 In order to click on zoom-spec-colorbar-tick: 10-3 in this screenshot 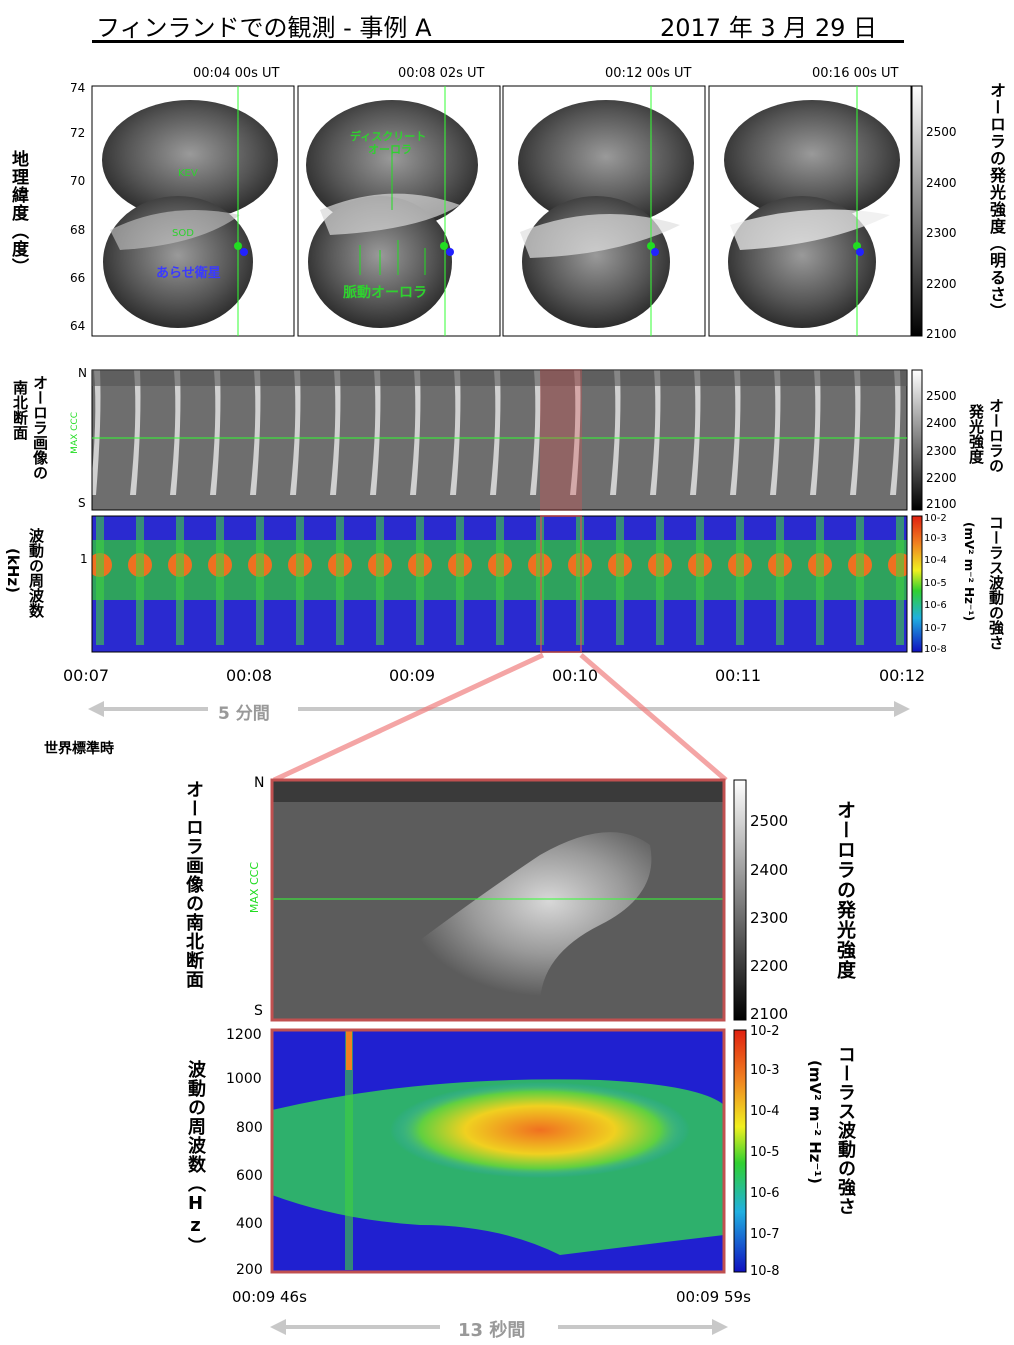, I will do `click(765, 1070)`.